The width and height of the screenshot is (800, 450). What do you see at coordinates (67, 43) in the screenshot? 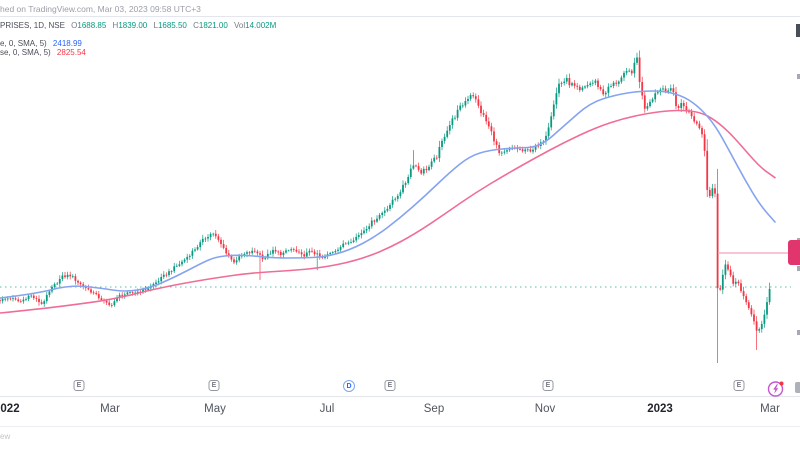
I see `indicator-value: 2418.99` at bounding box center [67, 43].